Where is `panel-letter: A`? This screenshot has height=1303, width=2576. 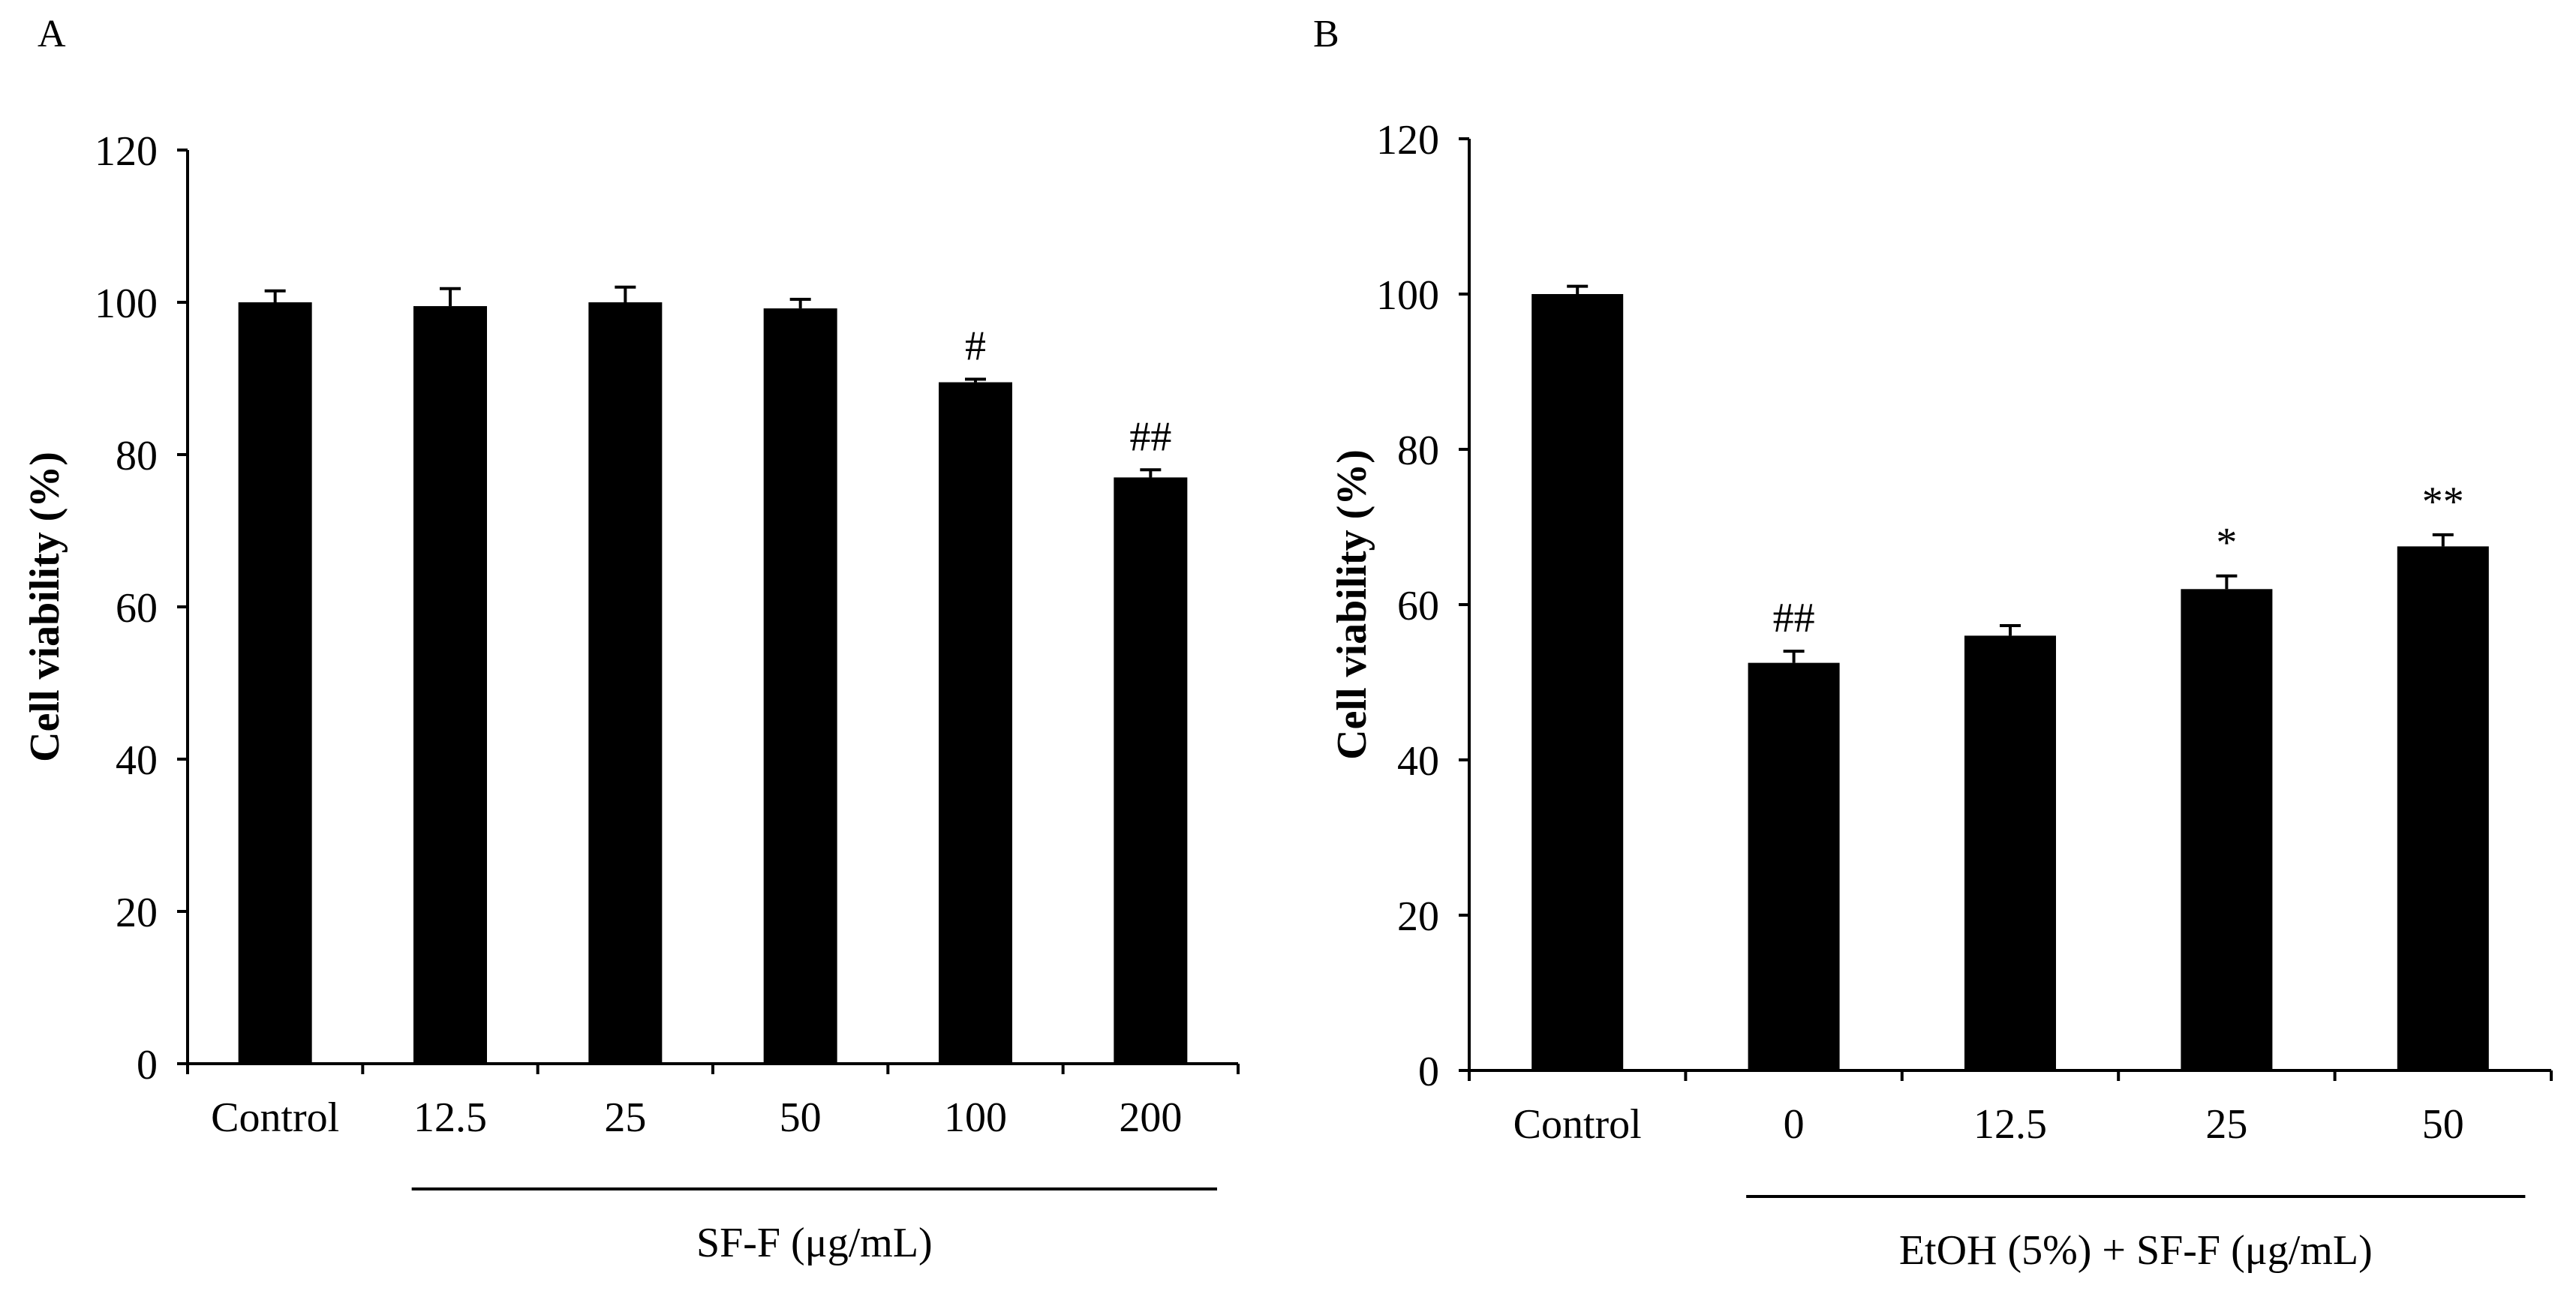 panel-letter: A is located at coordinates (52, 34).